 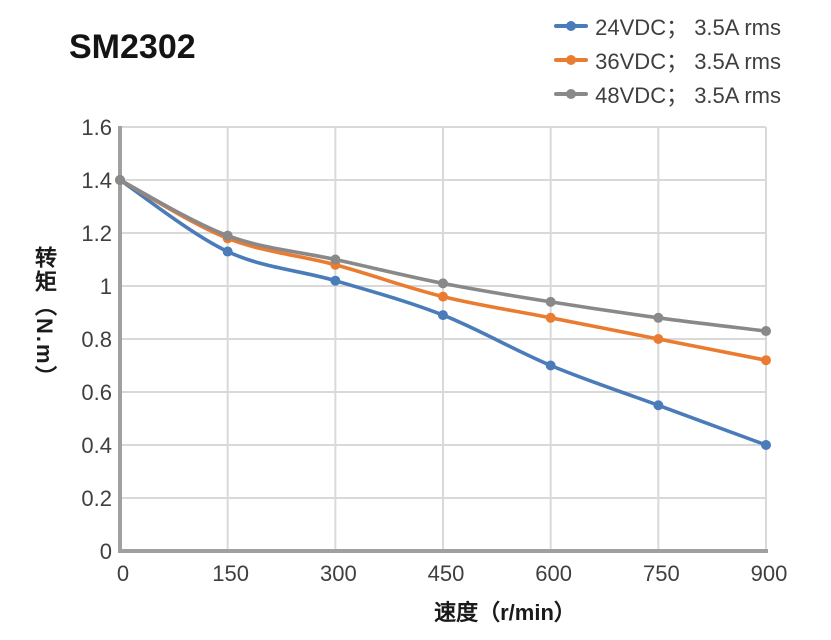 What do you see at coordinates (661, 573) in the screenshot?
I see `x-tick-label: 750` at bounding box center [661, 573].